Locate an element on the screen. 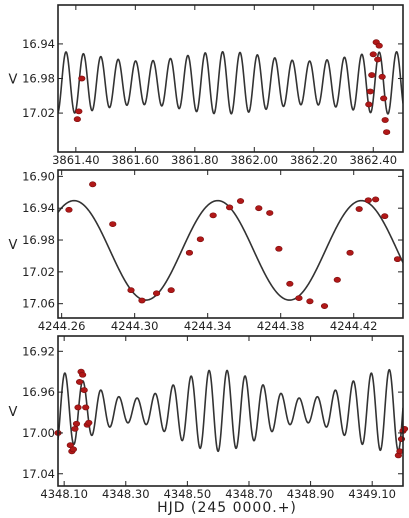 Image resolution: width=409 pixels, height=518 pixels. x-tick-label: 4244.38 is located at coordinates (281, 326).